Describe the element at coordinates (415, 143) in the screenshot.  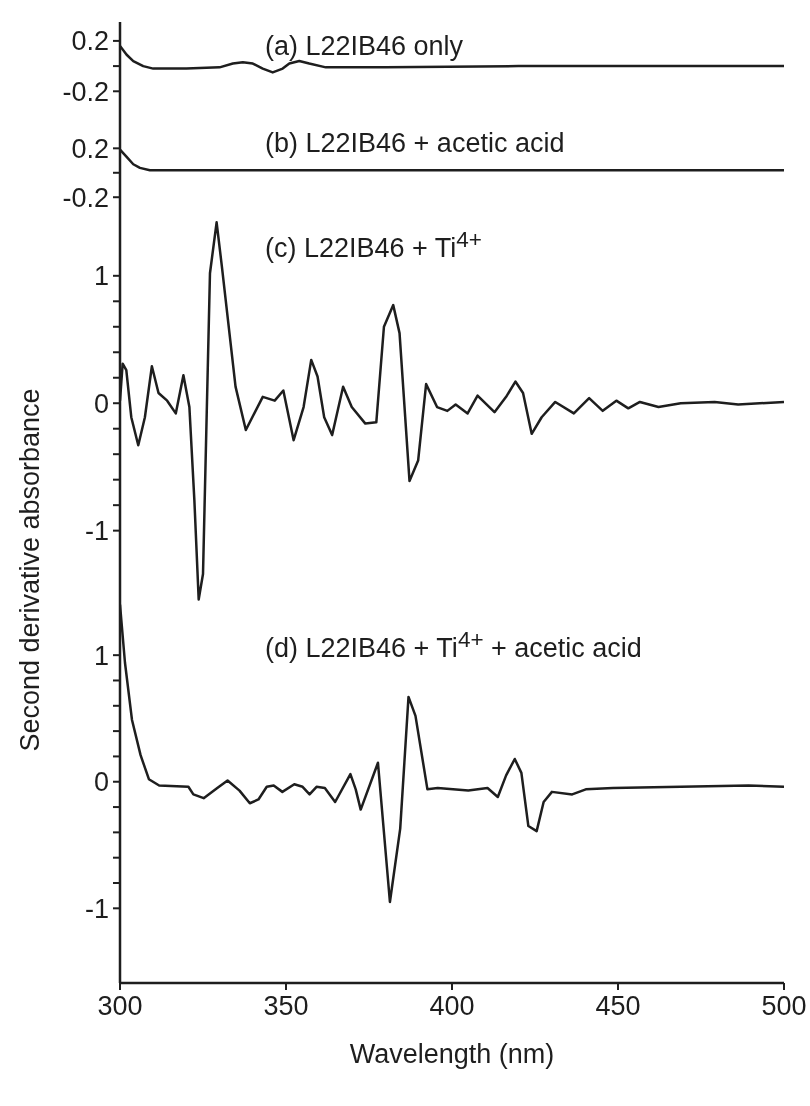
I see `annotation: (b) L22IB46 + acetic acid` at that location.